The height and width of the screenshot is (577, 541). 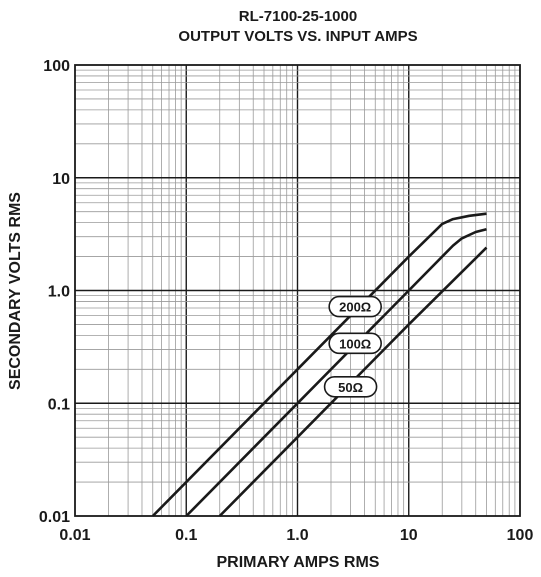 What do you see at coordinates (15, 291) in the screenshot?
I see `y-axis-label: SECONDARY VOLTS RMS` at bounding box center [15, 291].